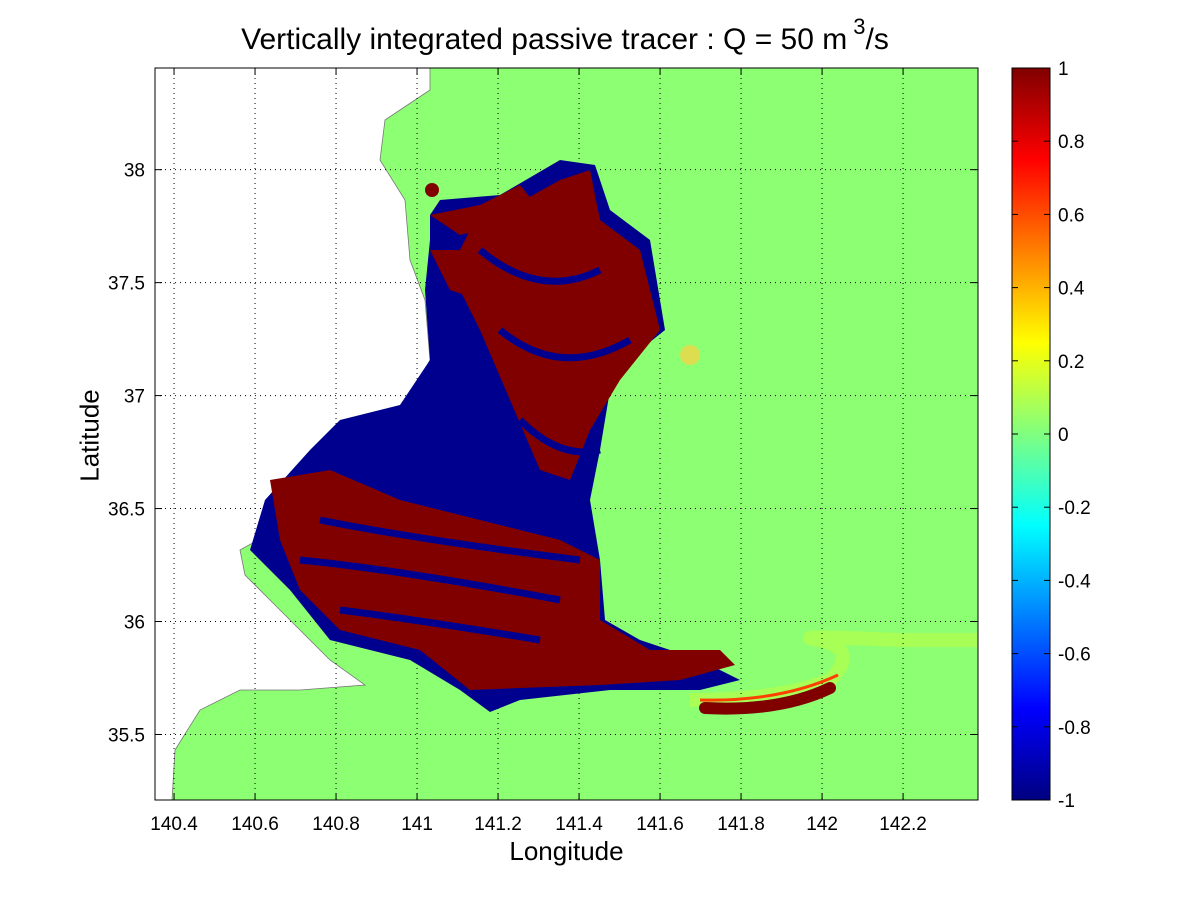 The image size is (1200, 900). I want to click on negative-streaks, so click(465, 445).